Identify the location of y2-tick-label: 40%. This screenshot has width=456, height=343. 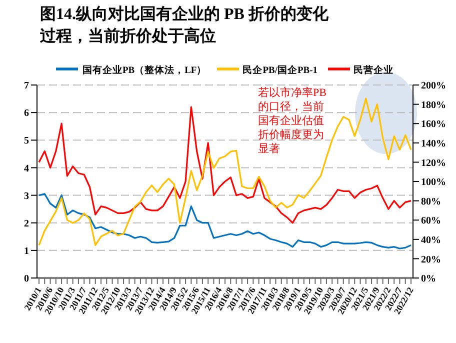
(431, 240).